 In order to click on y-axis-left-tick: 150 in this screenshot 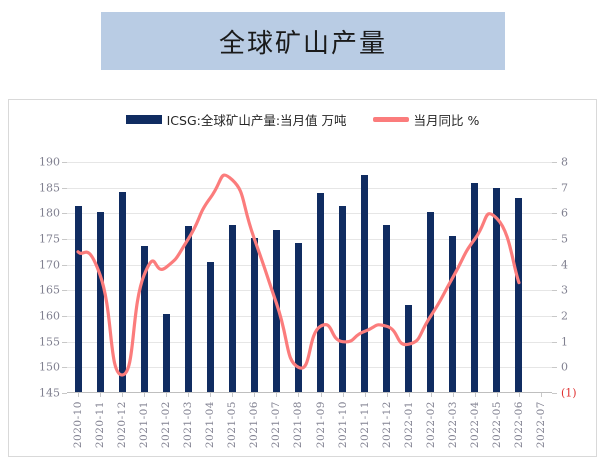, I will do `click(49, 367)`.